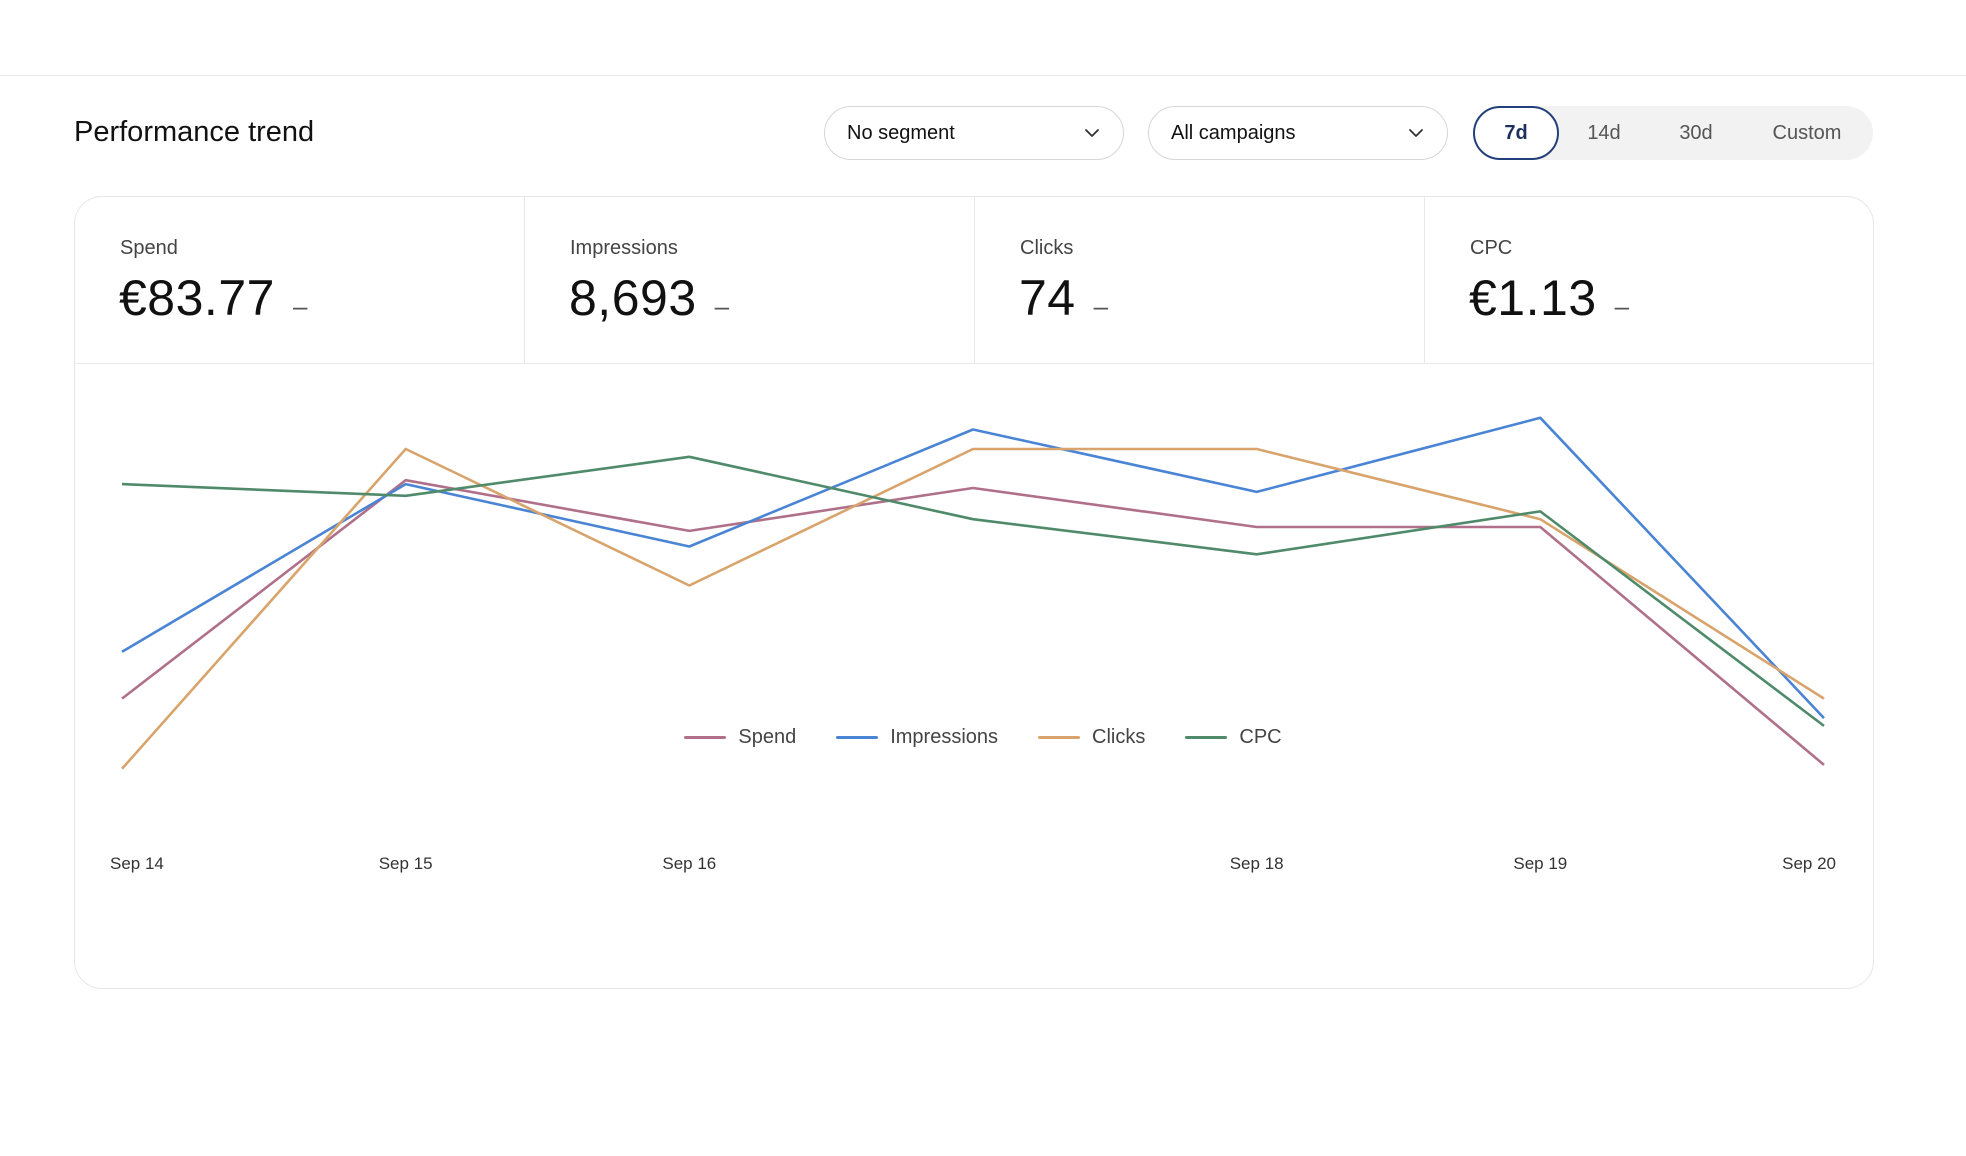 This screenshot has width=1966, height=1156. Describe the element at coordinates (1200, 280) in the screenshot. I see `kpi-clicks: Clicks 74 –` at that location.